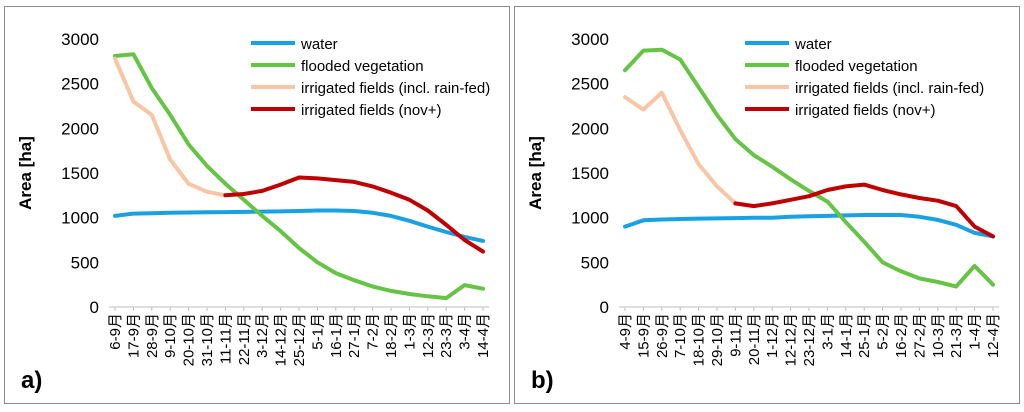 The height and width of the screenshot is (412, 1024). What do you see at coordinates (699, 339) in the screenshot?
I see `x-tick-label: 18-10月` at bounding box center [699, 339].